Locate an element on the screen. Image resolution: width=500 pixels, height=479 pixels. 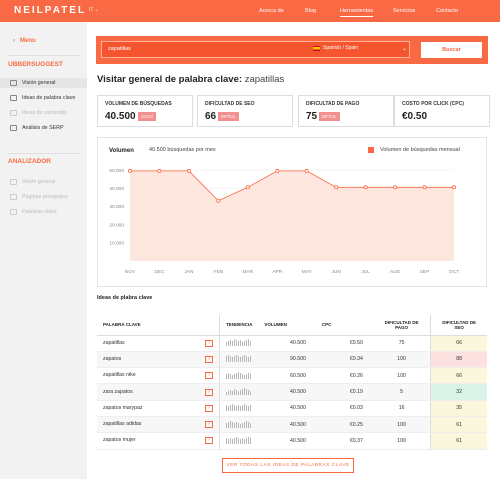
table-header-5: DIFICULTAD DE SEO is located at coordinates (458, 325).